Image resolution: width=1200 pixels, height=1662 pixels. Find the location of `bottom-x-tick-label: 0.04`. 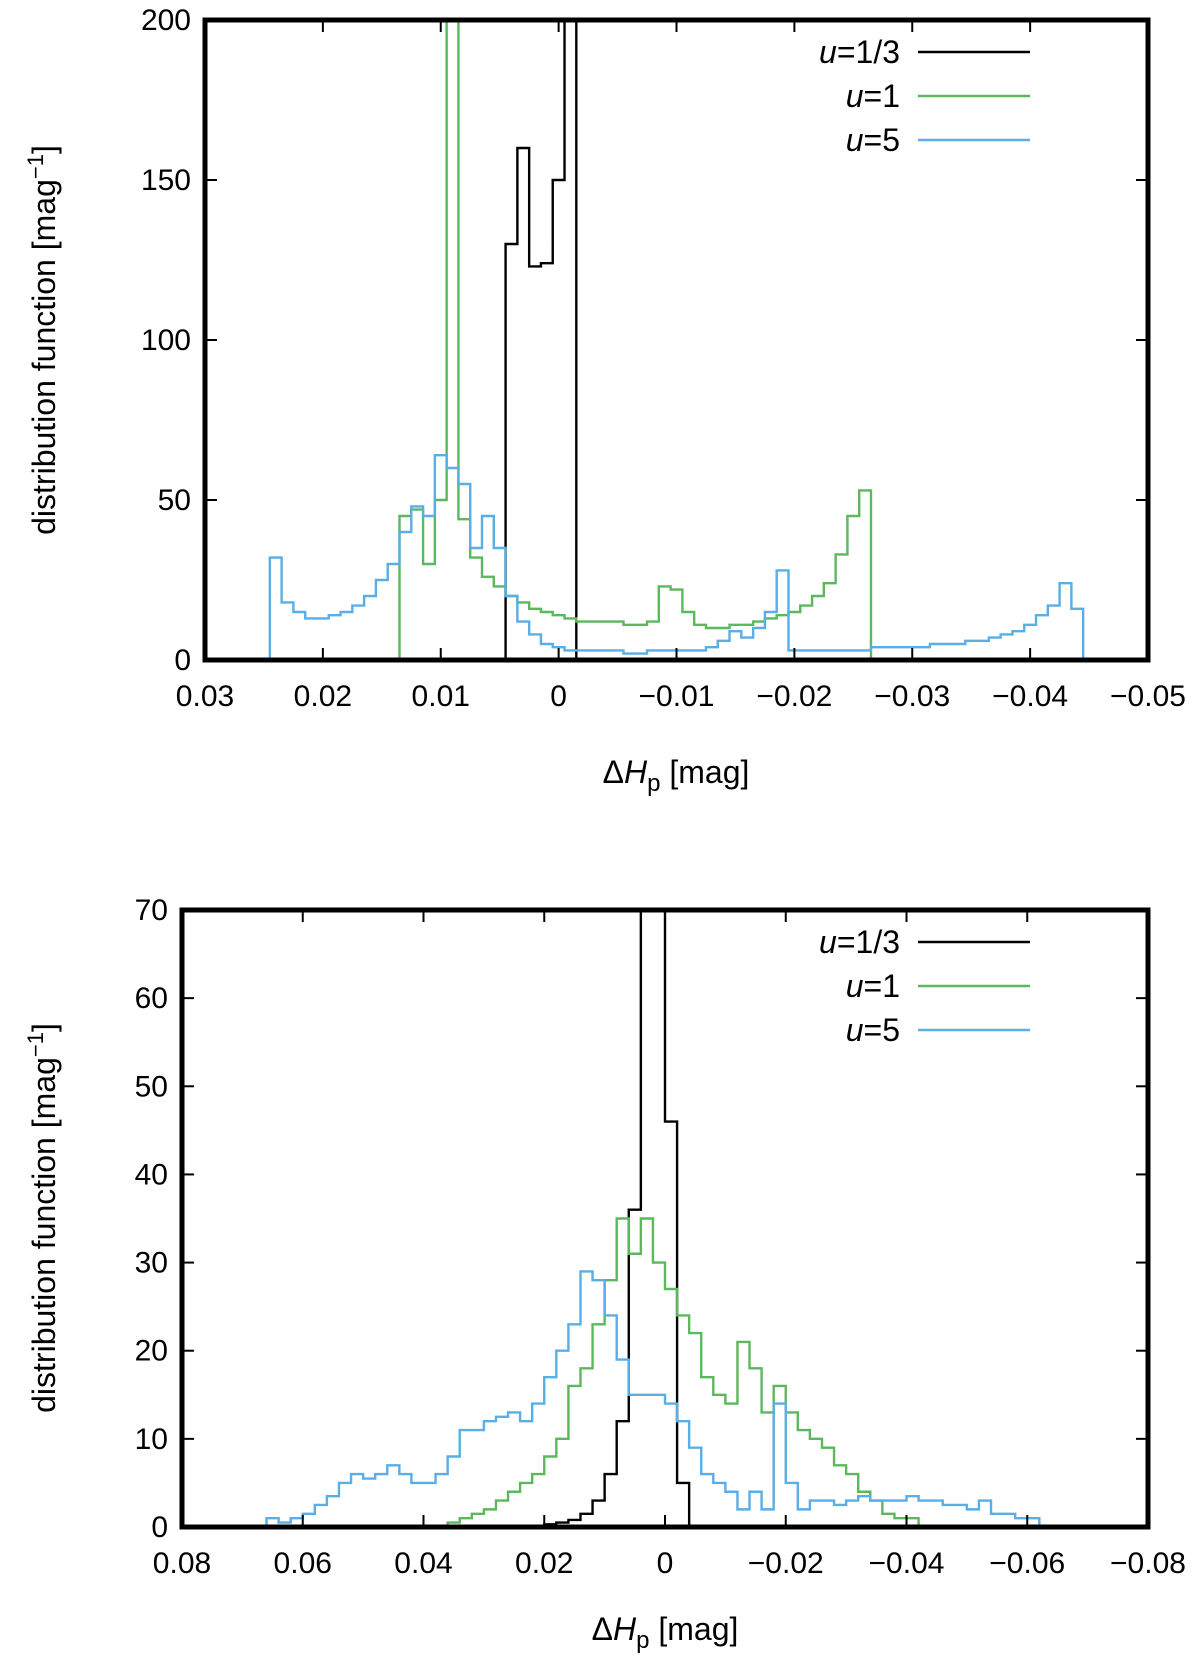

bottom-x-tick-label: 0.04 is located at coordinates (423, 1563).